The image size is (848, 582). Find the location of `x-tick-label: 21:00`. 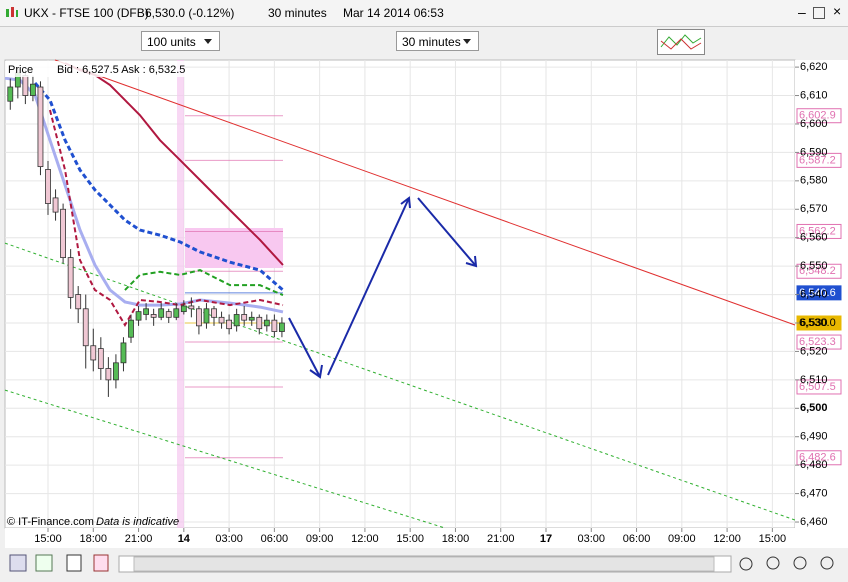

x-tick-label: 21:00 is located at coordinates (501, 539).